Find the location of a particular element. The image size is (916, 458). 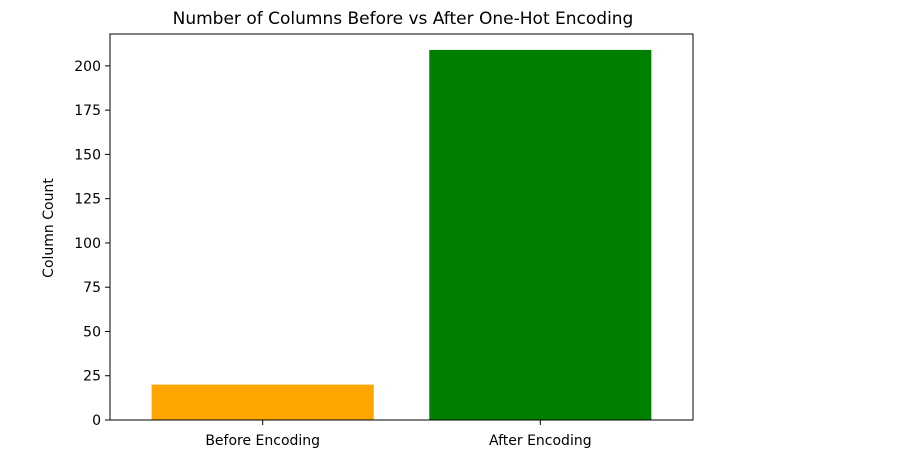

y-tick-label: 75 is located at coordinates (92, 288).